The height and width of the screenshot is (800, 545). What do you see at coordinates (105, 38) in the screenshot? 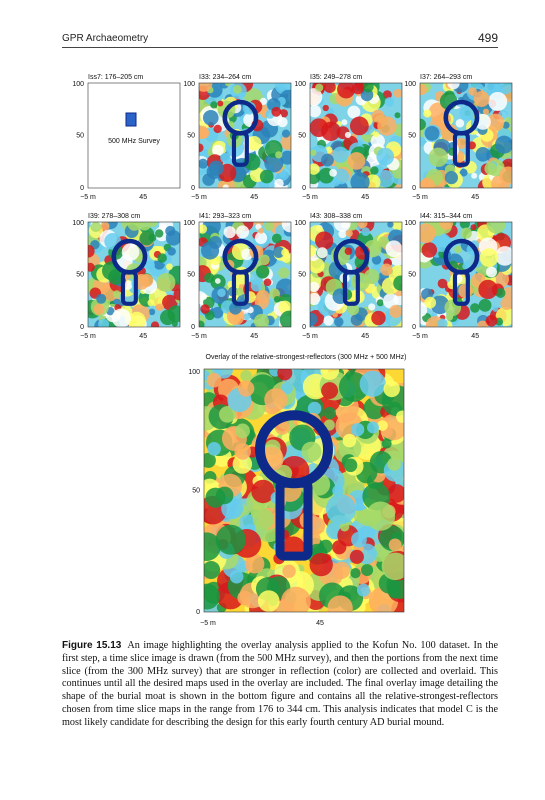
I see `running-head: GPR Archaeometry` at bounding box center [105, 38].